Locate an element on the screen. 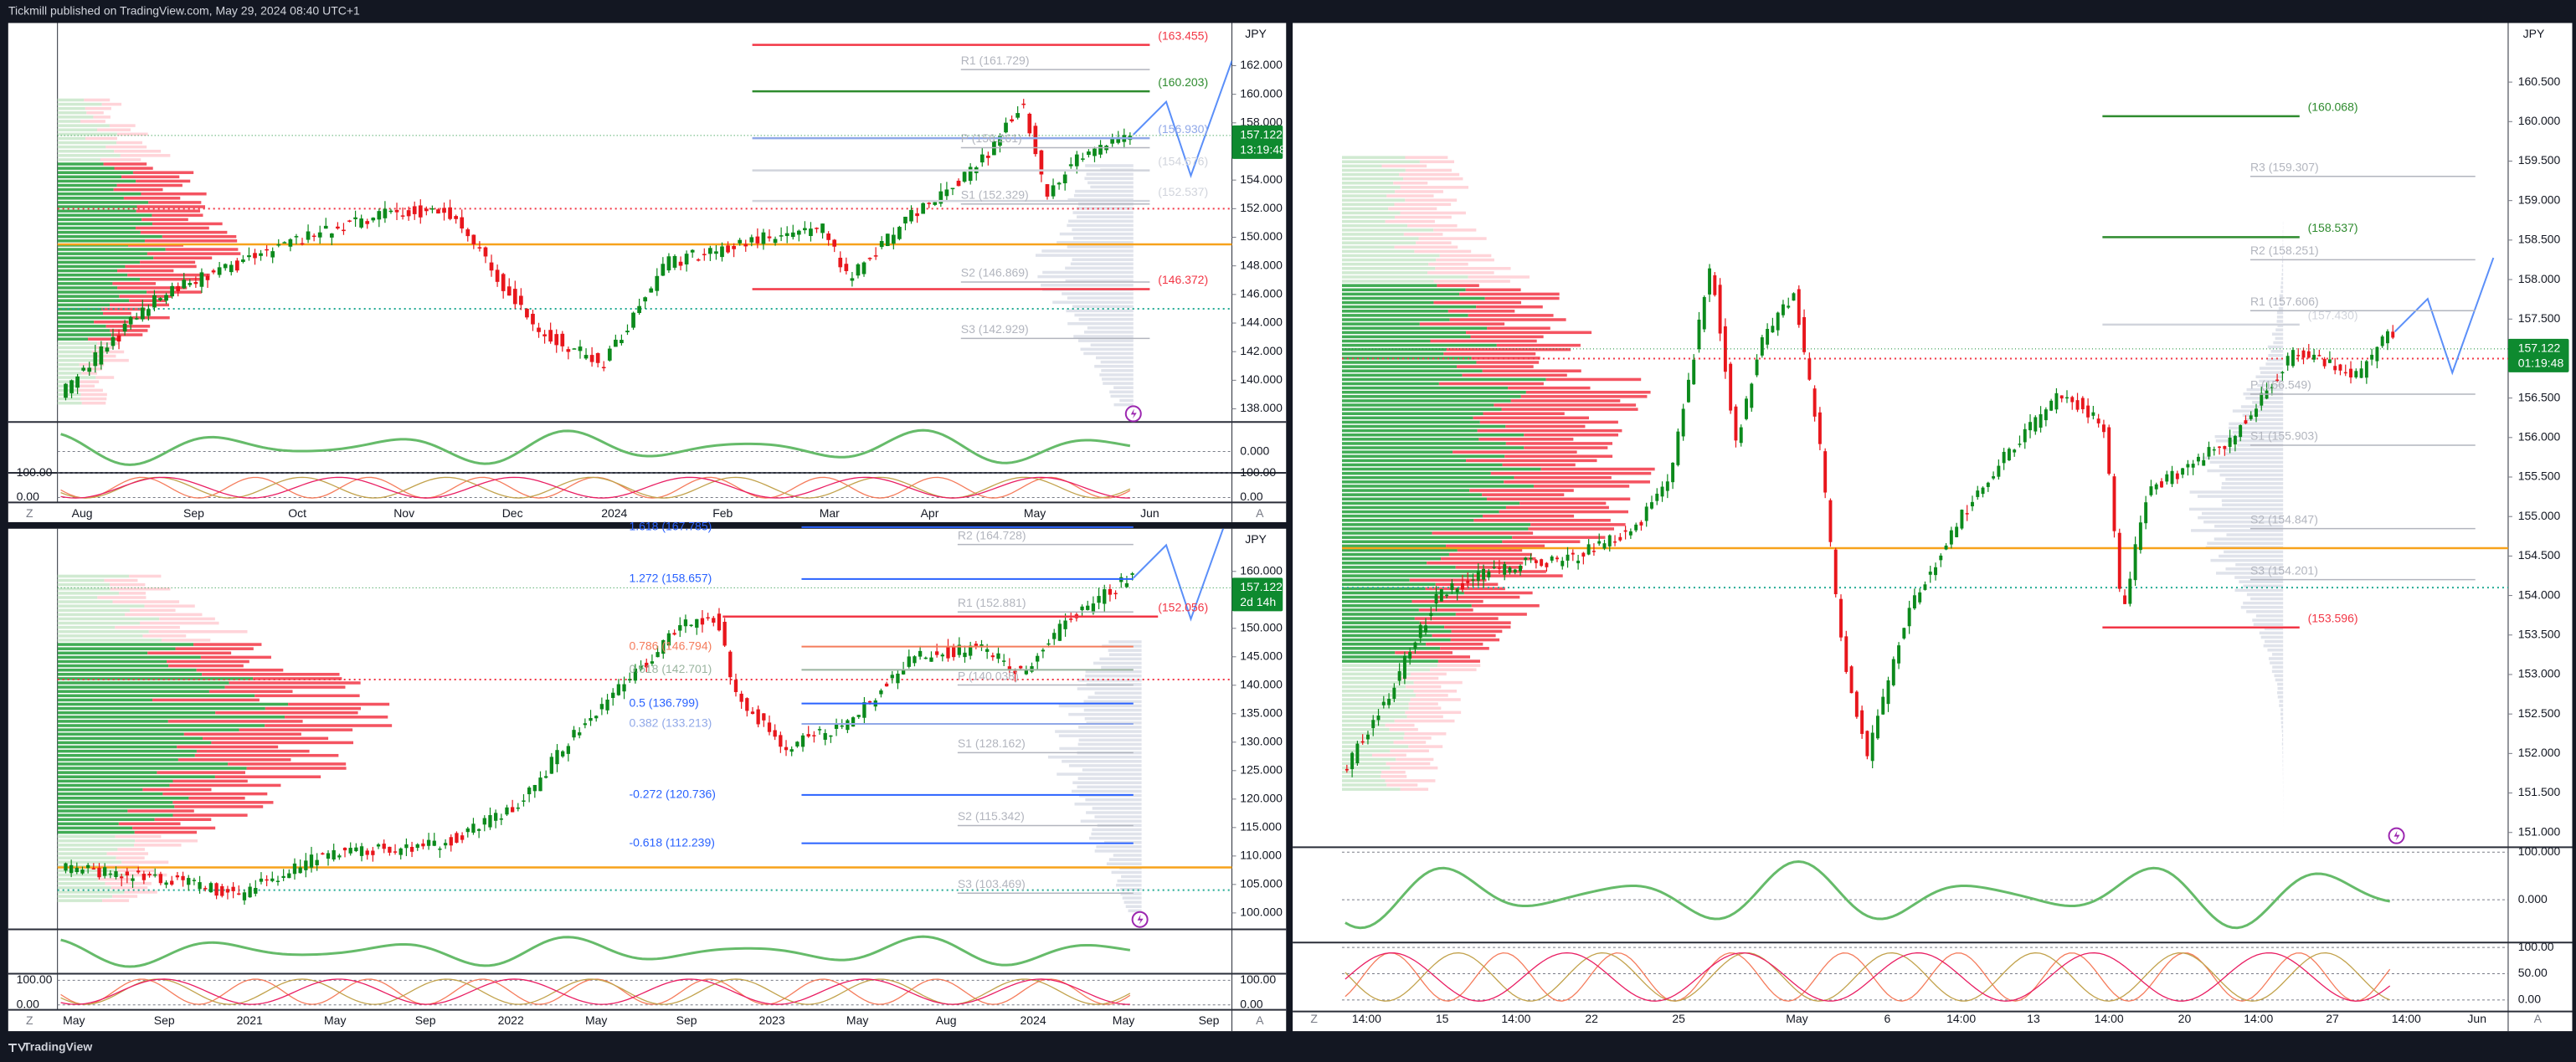 The height and width of the screenshot is (1062, 2576). footer-brand: TradingView is located at coordinates (58, 1047).